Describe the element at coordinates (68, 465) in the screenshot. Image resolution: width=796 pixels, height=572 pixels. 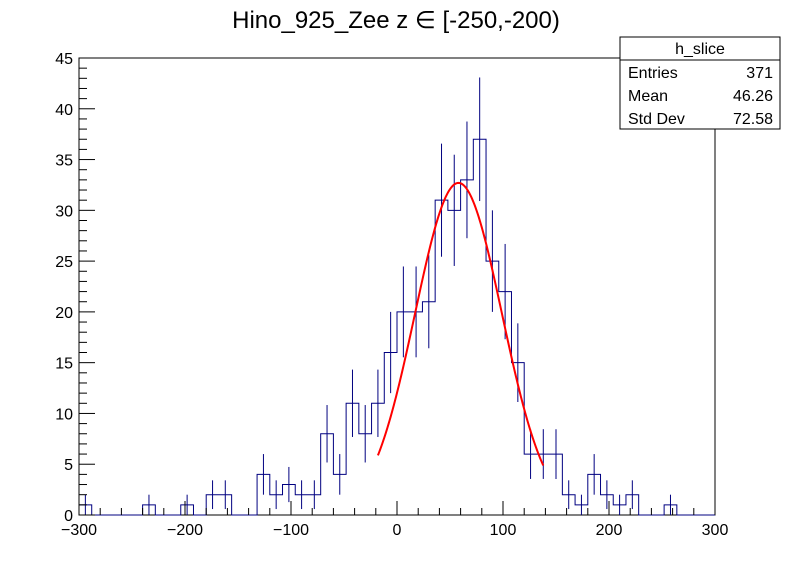
I see `y-tick-label: 5` at that location.